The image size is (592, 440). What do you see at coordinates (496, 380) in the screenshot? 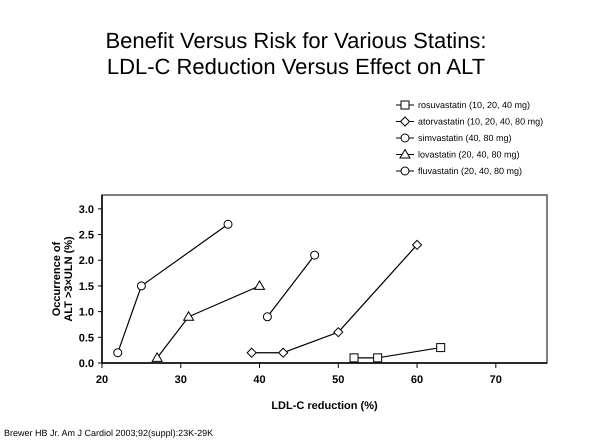
I see `x-tick-label: 70` at bounding box center [496, 380].